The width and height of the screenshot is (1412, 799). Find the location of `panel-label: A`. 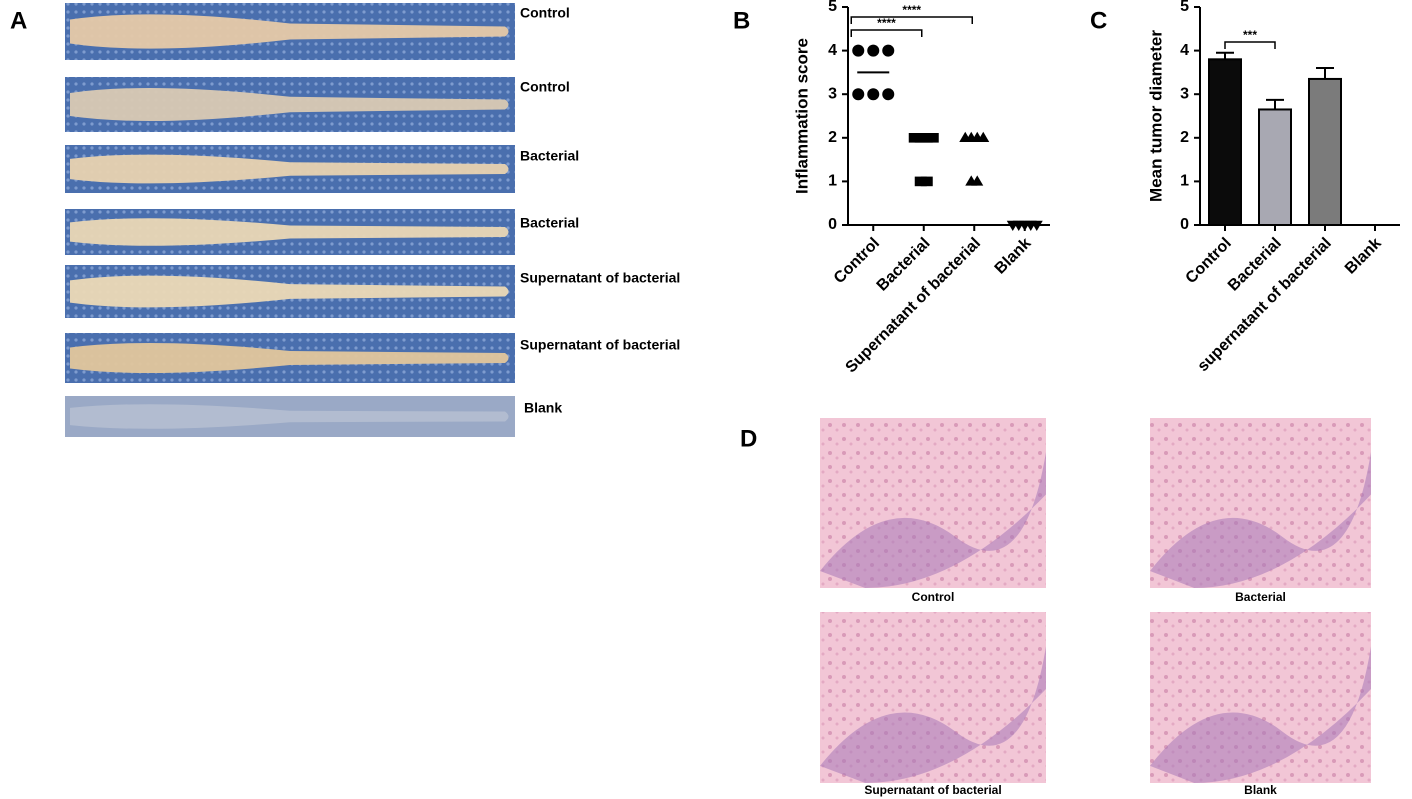

panel-label: A is located at coordinates (18, 20).